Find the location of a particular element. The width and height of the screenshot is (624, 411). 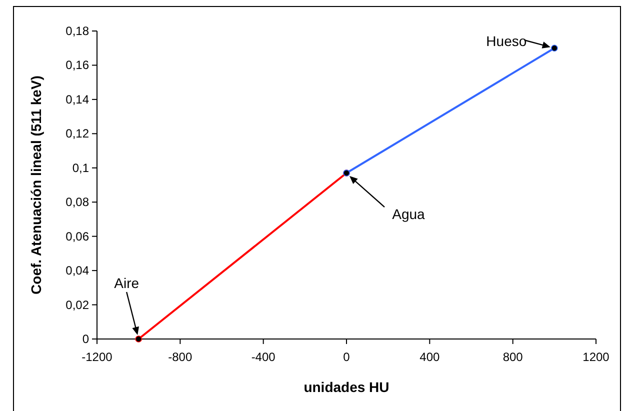

annotation: Agua is located at coordinates (409, 214).